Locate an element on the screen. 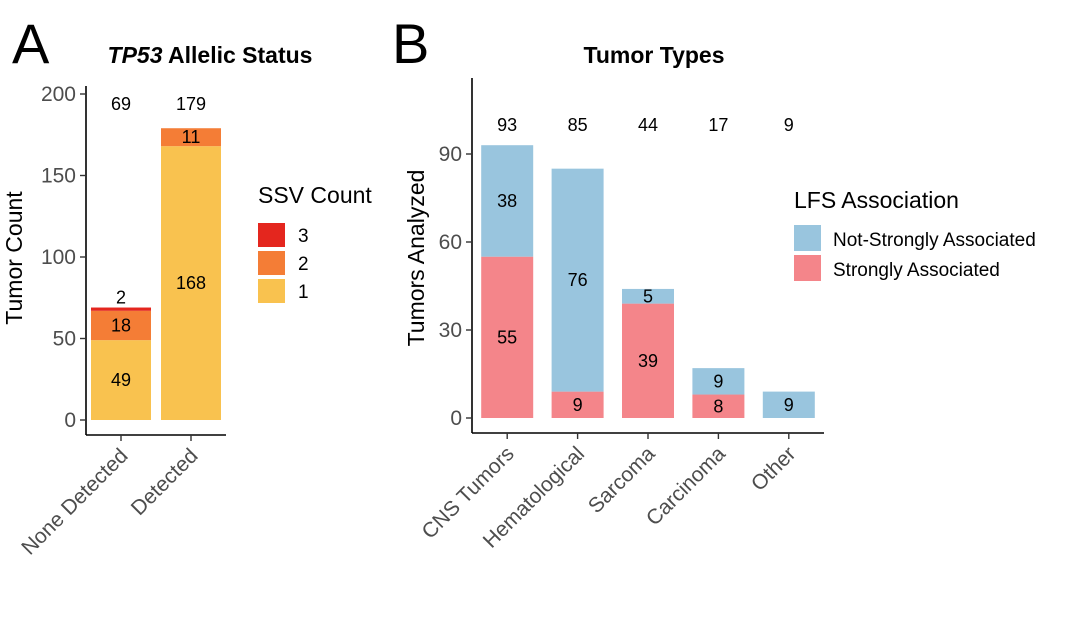  chart-b-bar-sarcoma-not-strongly-associated is located at coordinates (648, 296).